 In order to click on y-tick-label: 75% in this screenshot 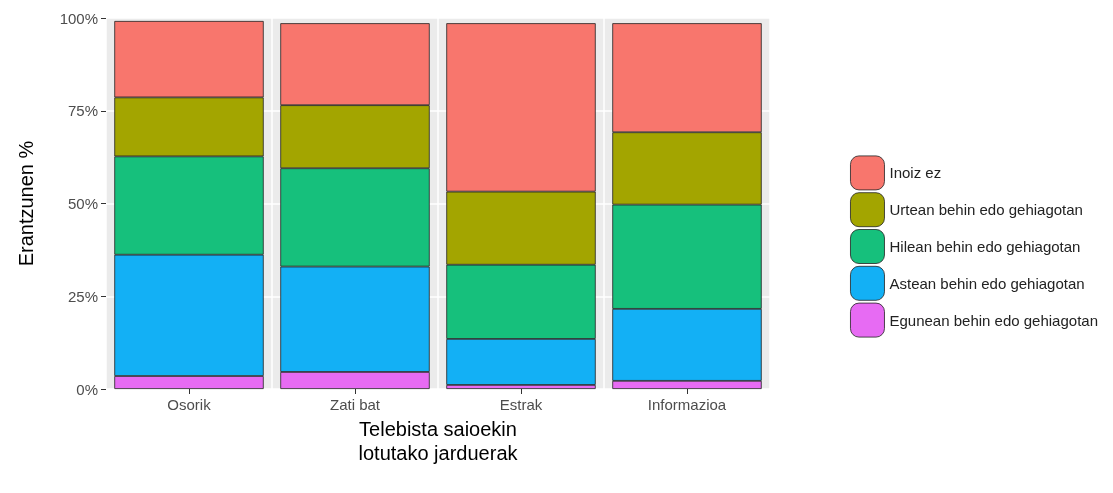, I will do `click(82, 111)`.